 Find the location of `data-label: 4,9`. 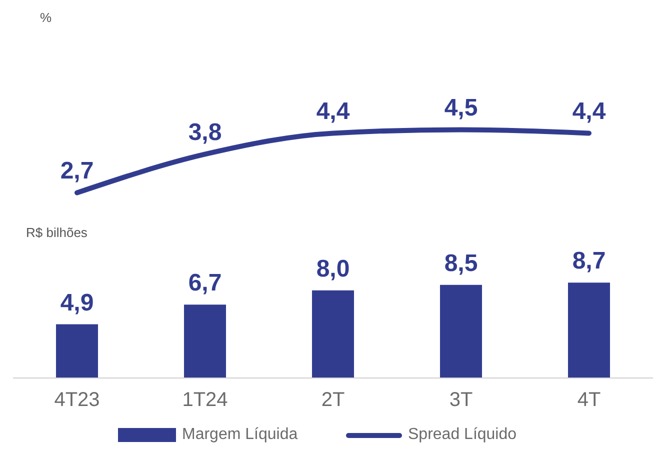

data-label: 4,9 is located at coordinates (77, 302).